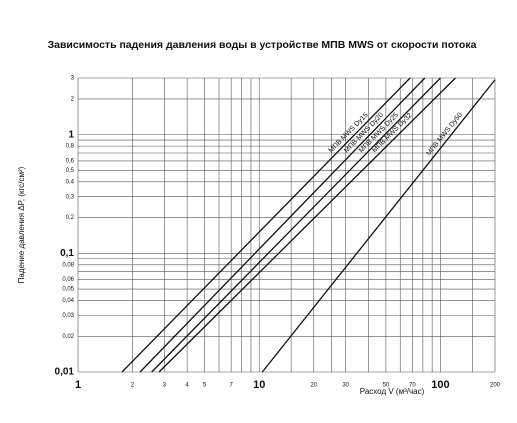 Image resolution: width=517 pixels, height=423 pixels. I want to click on y-tick-label: 0,2, so click(70, 218).